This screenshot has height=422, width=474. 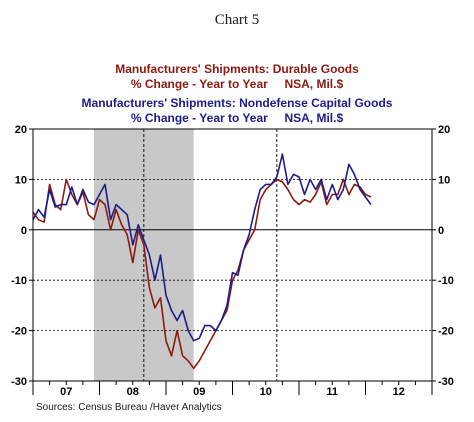 What do you see at coordinates (129, 407) in the screenshot?
I see `source-note: Sources: Census Bureau /Haver Analytics` at bounding box center [129, 407].